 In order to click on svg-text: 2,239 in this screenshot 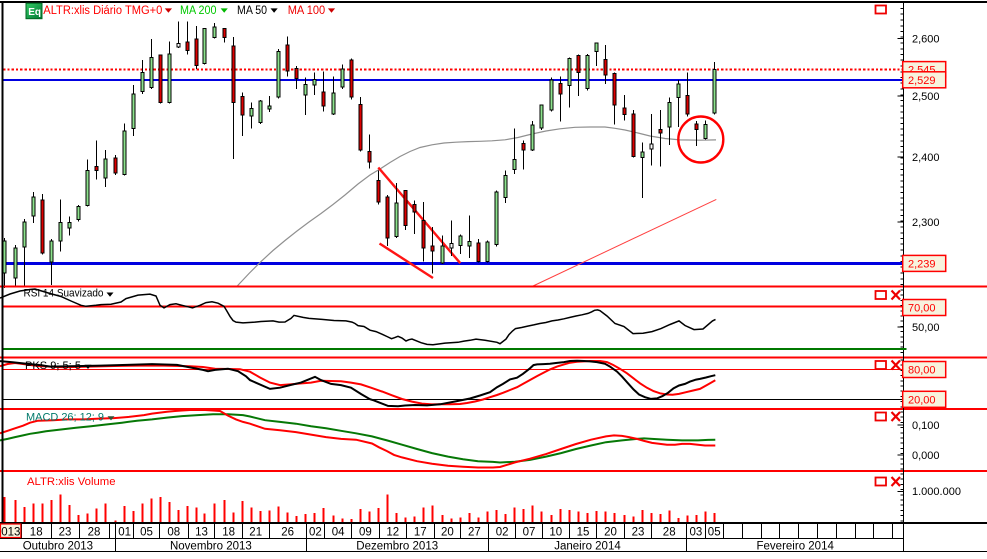, I will do `click(922, 264)`.